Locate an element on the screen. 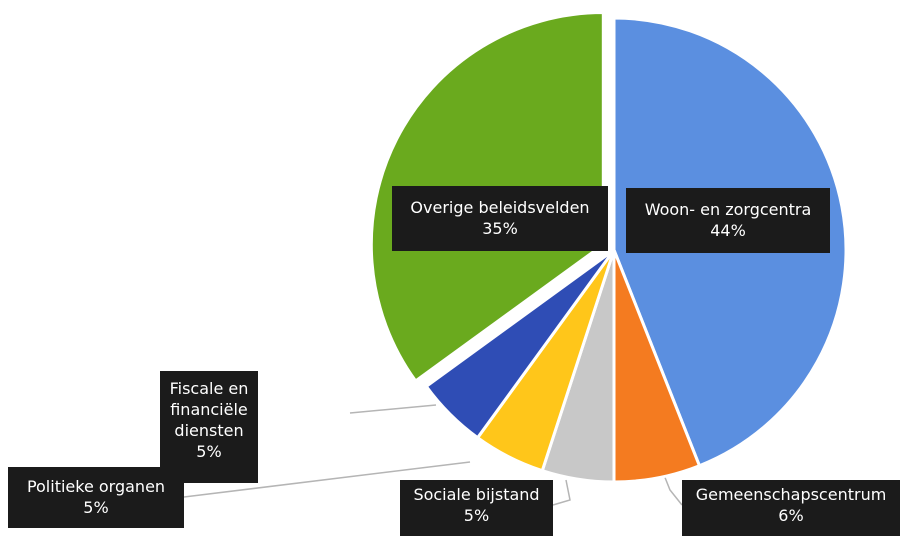  label-percent: 6% is located at coordinates (791, 515).